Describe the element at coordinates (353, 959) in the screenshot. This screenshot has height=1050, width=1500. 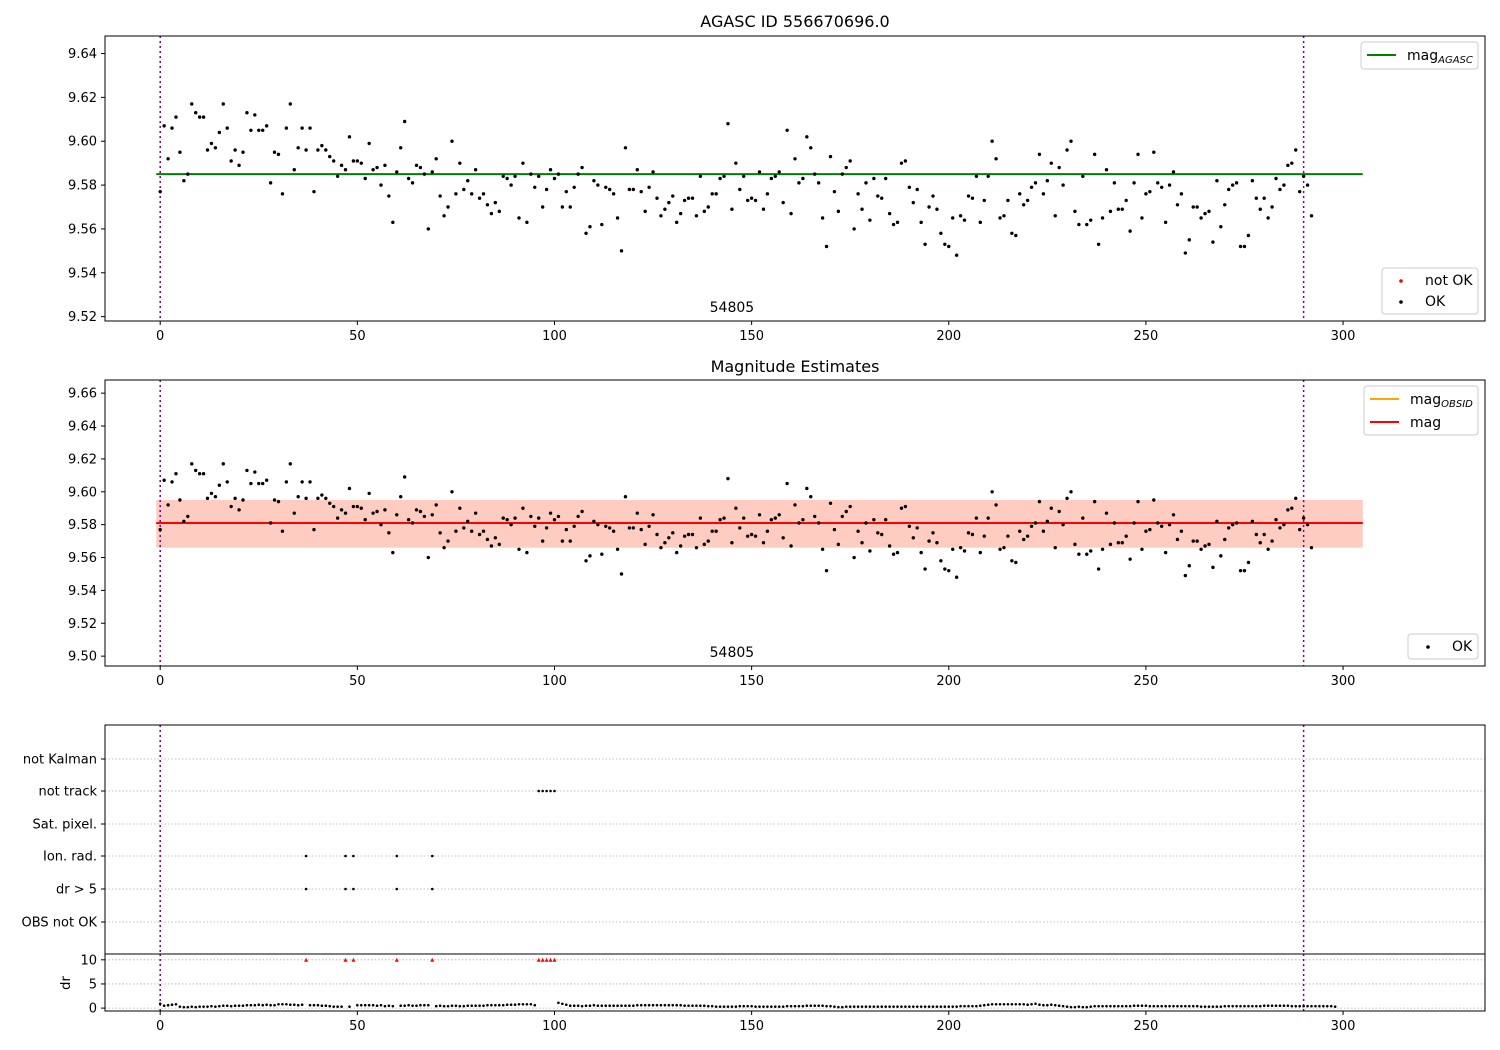
I see `dr-clipped-marker` at that location.